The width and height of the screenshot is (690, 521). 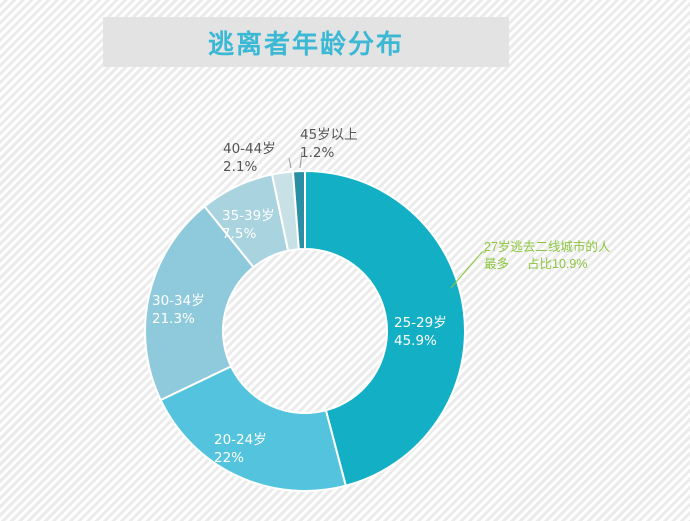 I want to click on slice-label-30-34: 30-34岁, so click(x=178, y=301).